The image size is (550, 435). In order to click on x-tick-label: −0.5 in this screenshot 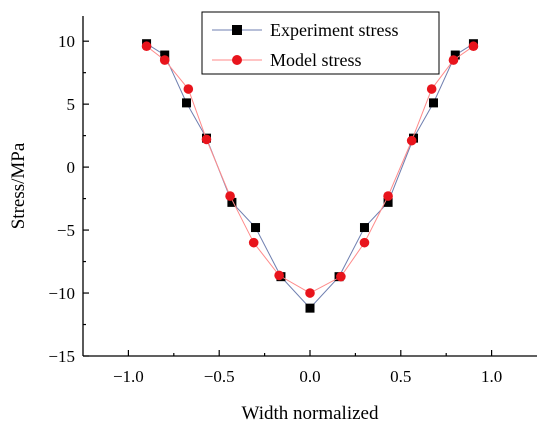, I will do `click(219, 376)`.